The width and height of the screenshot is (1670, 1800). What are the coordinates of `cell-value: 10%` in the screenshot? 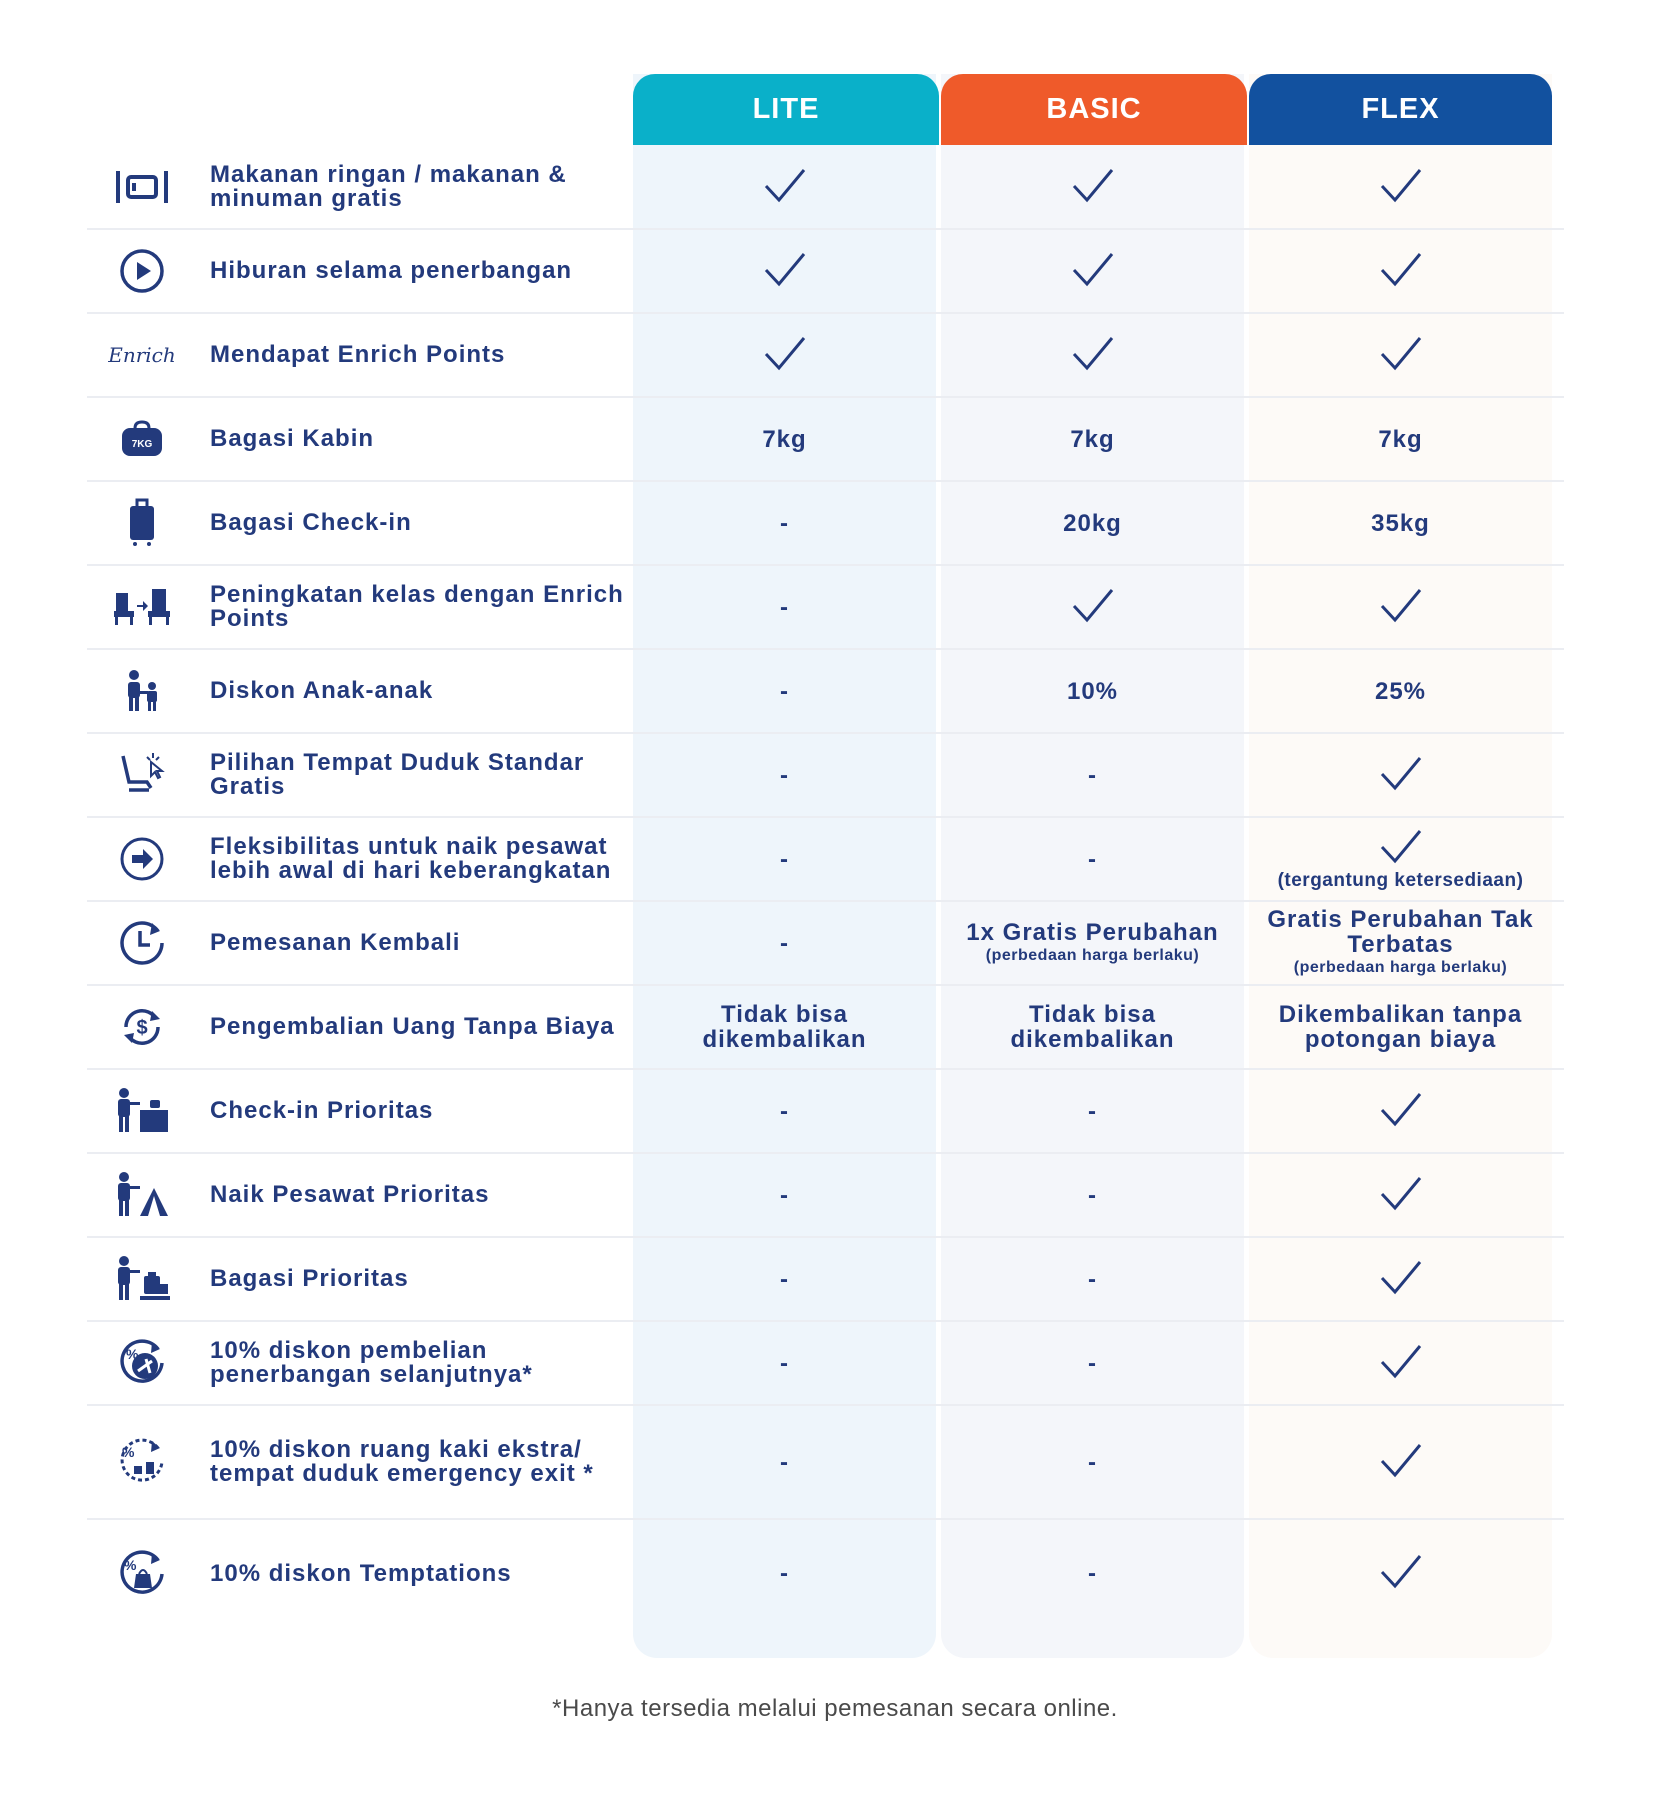 It's located at (1092, 691).